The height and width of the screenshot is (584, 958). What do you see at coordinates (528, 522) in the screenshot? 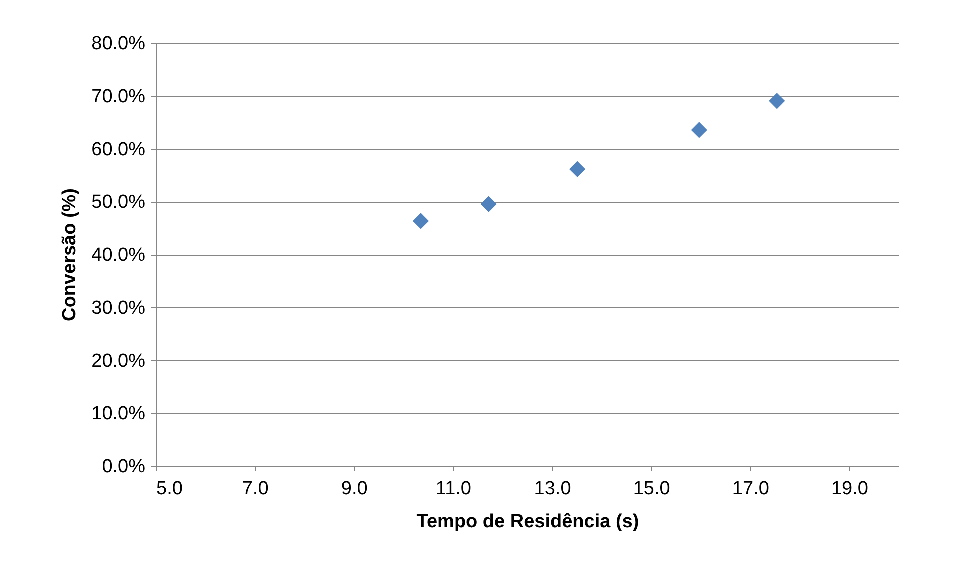
I see `x-axis-title: Tempo de Residência (s)` at bounding box center [528, 522].